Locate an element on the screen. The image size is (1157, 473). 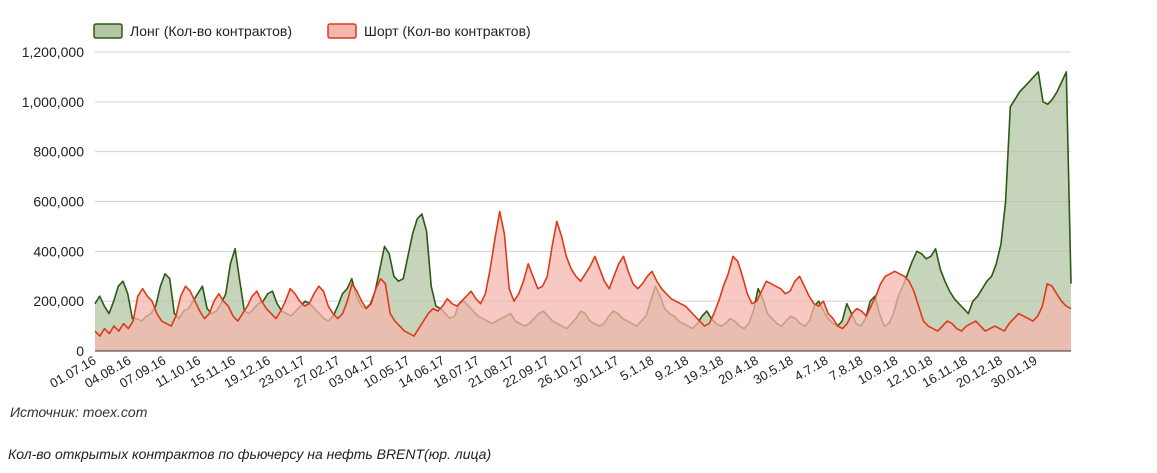
y-tick-label: 200,000 is located at coordinates (58, 301).